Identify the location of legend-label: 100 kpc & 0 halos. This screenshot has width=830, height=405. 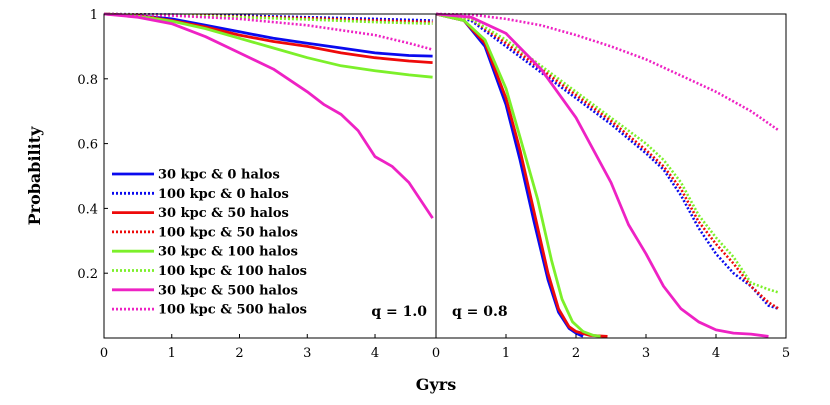
(223, 194).